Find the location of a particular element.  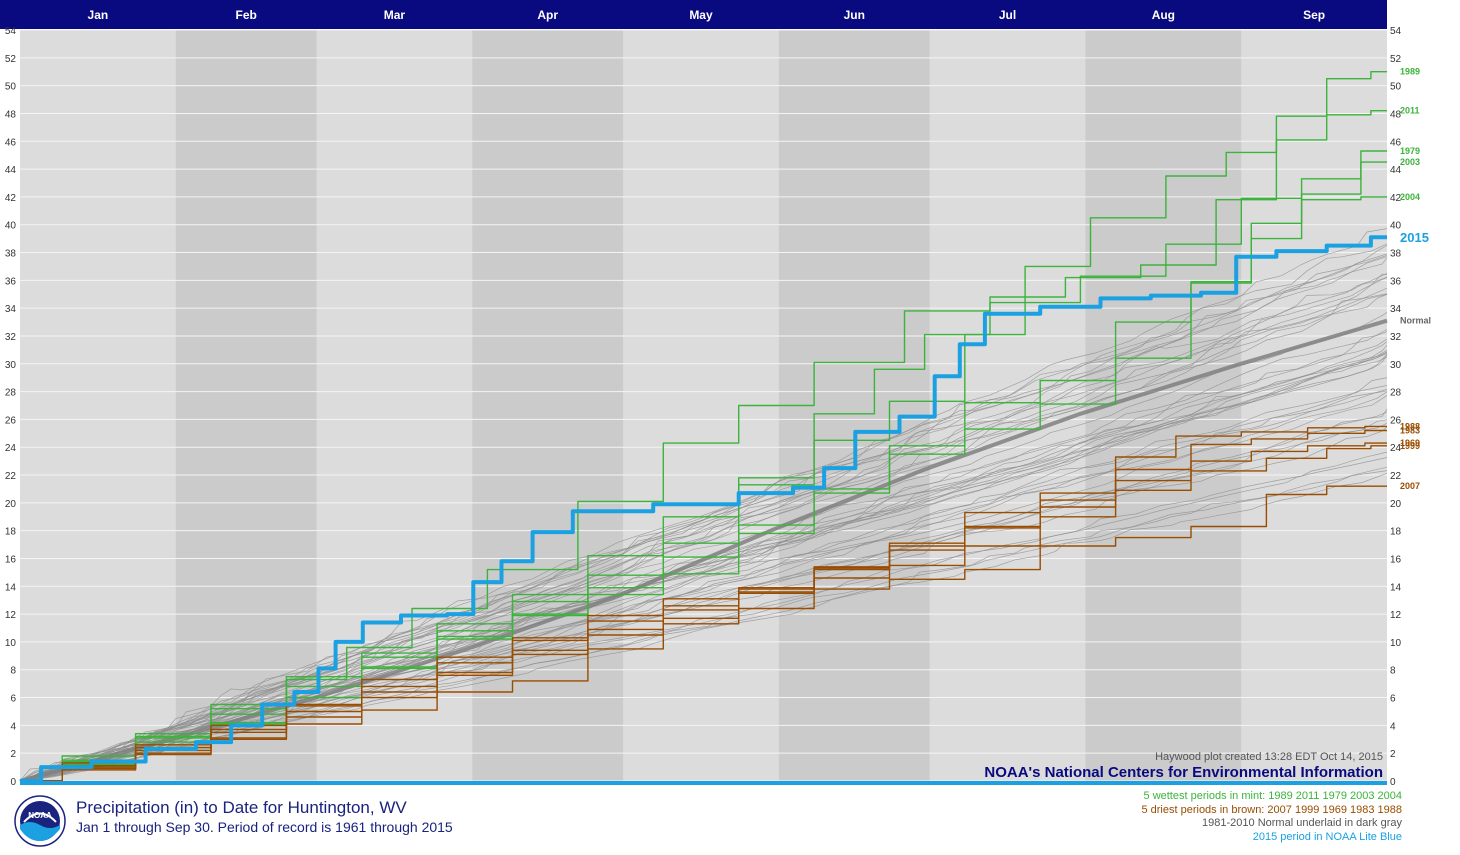

y-tick-label-right: 12 is located at coordinates (1396, 615).